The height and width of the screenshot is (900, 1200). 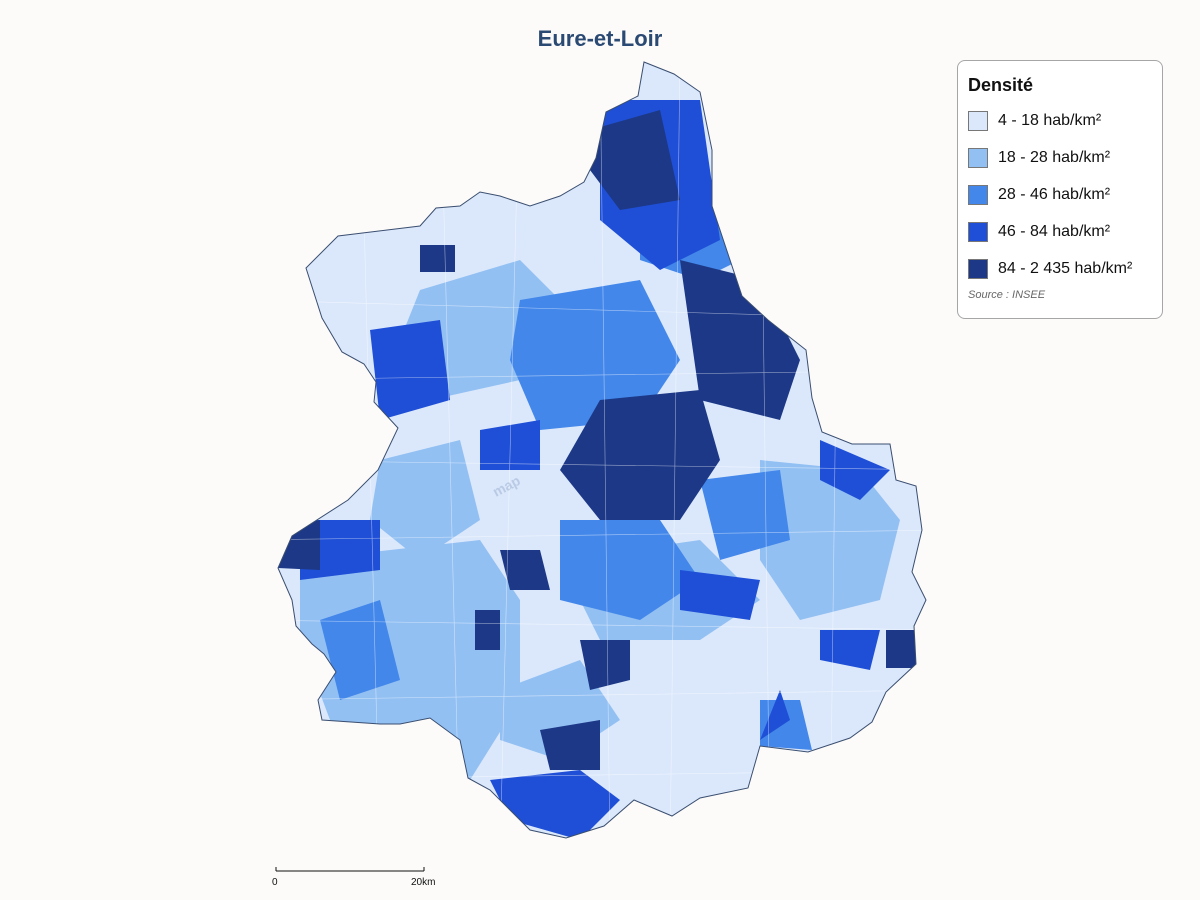 I want to click on commune-southeast-center, so click(x=720, y=595).